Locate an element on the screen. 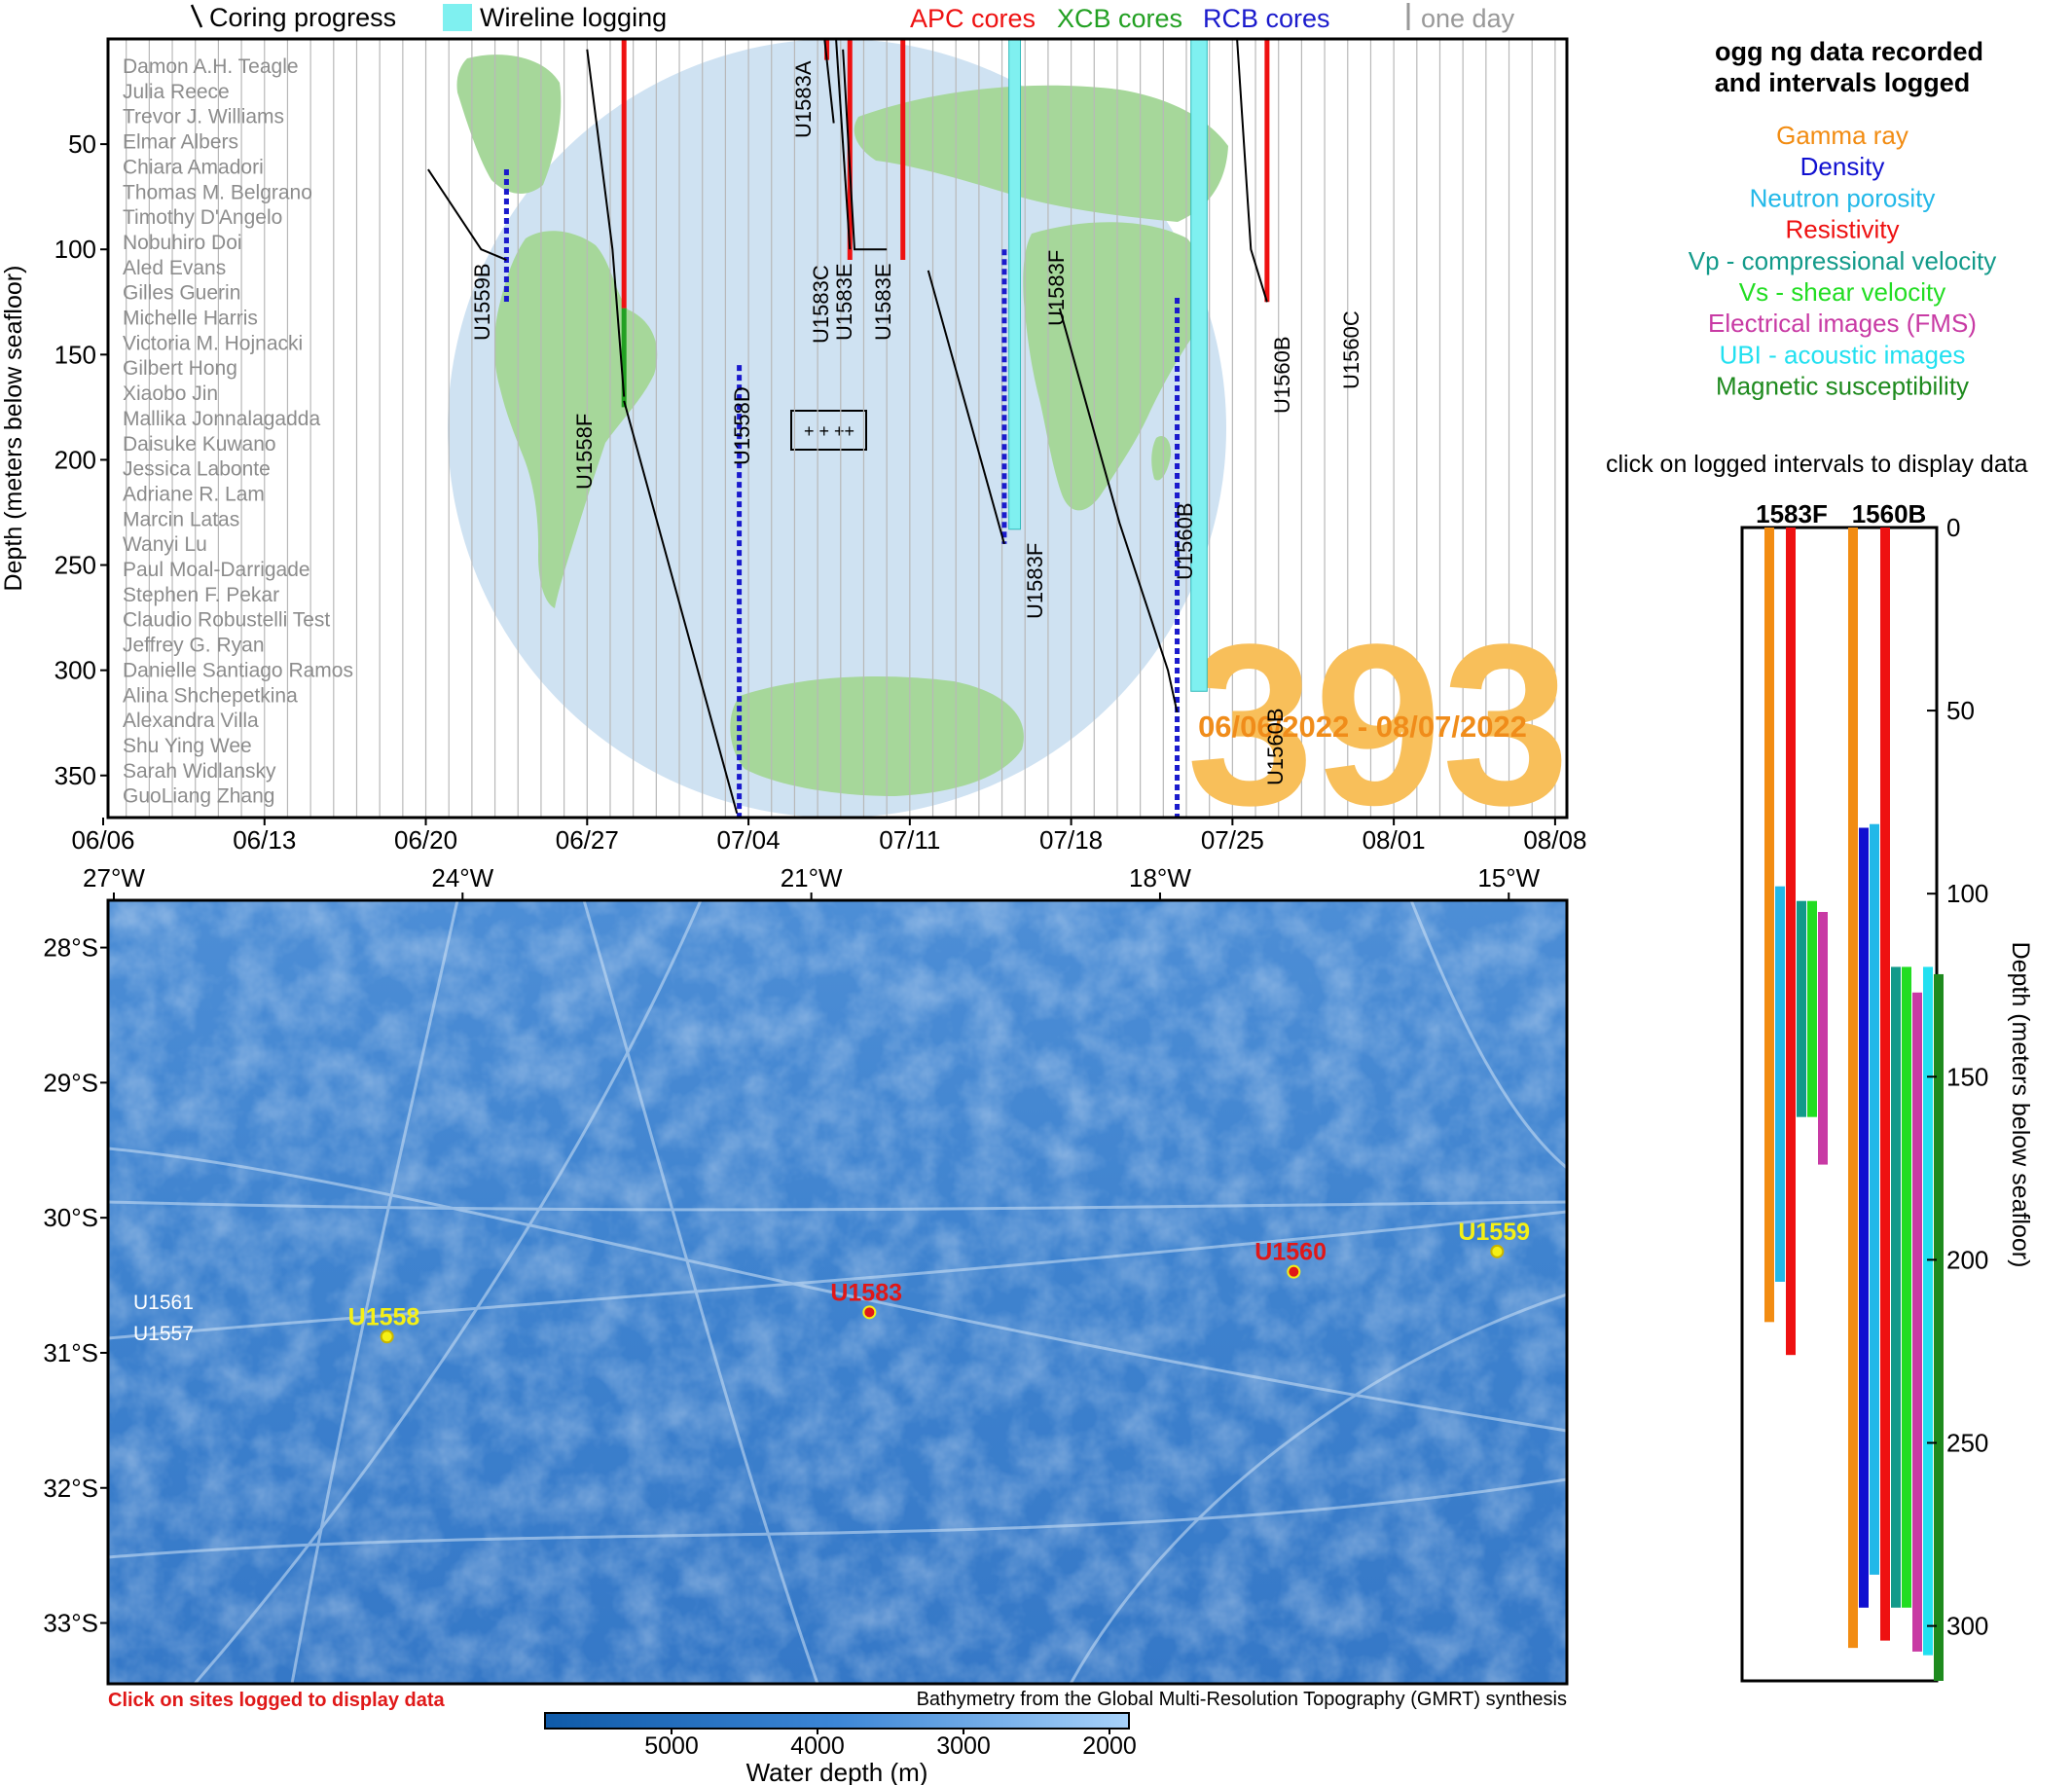 The height and width of the screenshot is (1785, 2072). hole-label: U1558F is located at coordinates (584, 452).